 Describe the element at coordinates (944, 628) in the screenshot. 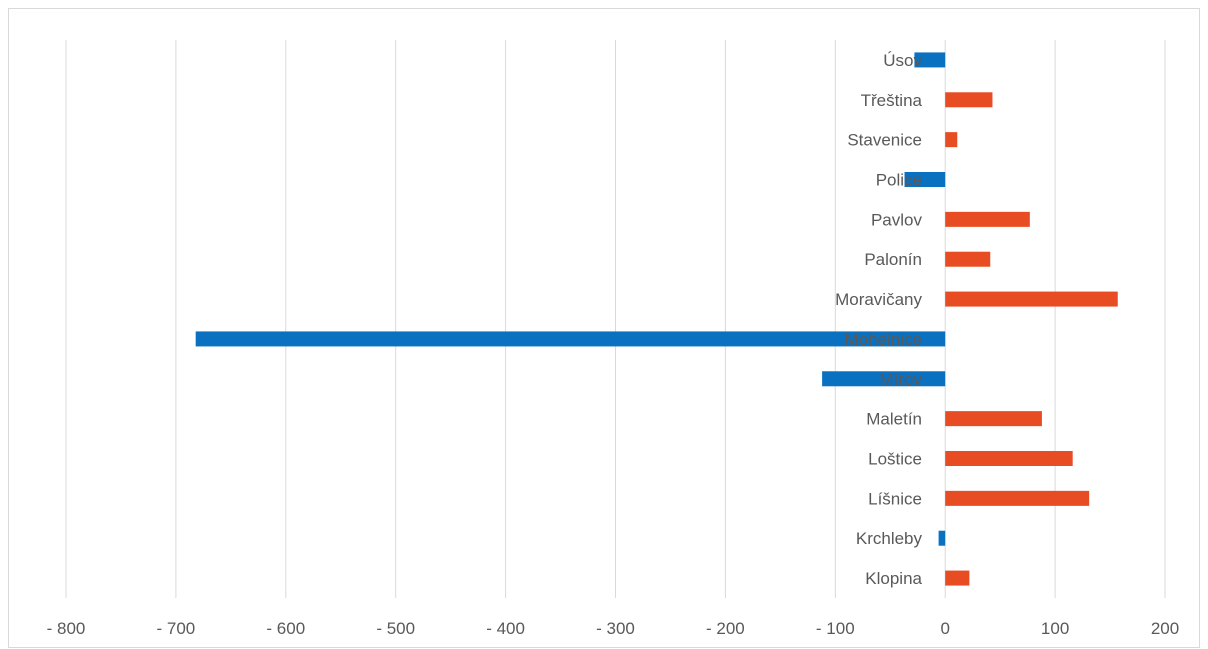

I see `x-tick-label: 0` at that location.